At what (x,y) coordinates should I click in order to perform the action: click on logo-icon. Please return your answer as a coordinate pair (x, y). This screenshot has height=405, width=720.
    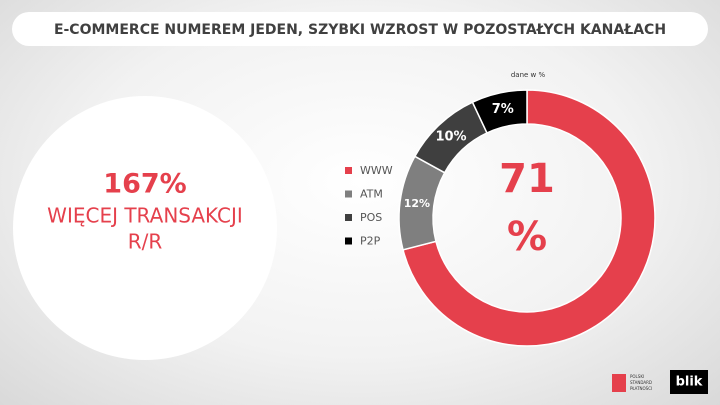
    Looking at the image, I should click on (619, 383).